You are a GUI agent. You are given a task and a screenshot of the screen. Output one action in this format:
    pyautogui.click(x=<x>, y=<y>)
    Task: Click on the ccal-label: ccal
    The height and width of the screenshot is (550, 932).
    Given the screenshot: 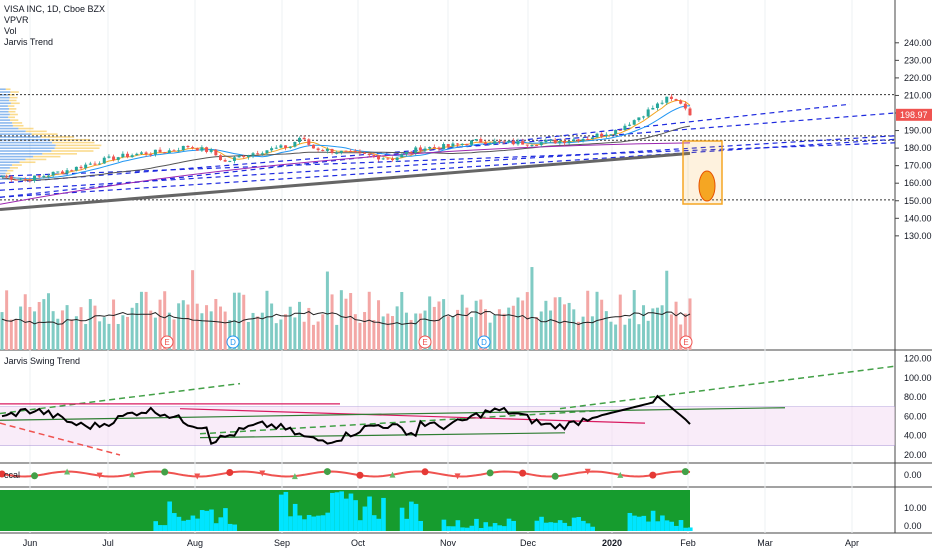 What is the action you would take?
    pyautogui.click(x=12, y=475)
    